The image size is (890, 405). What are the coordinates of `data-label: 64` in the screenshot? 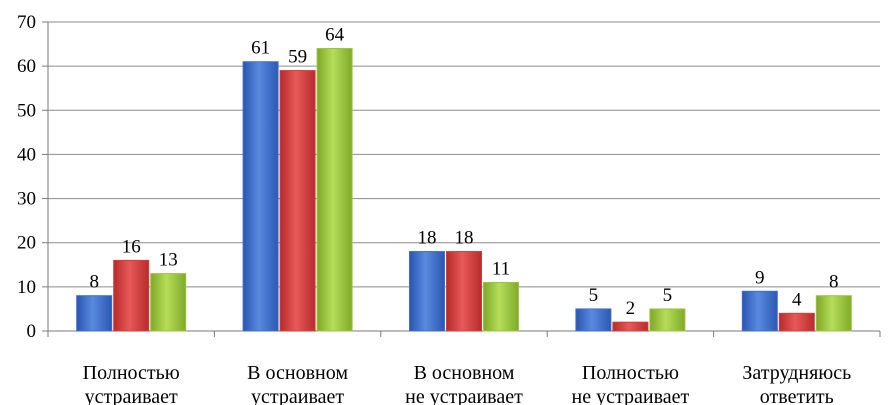 It's located at (335, 34).